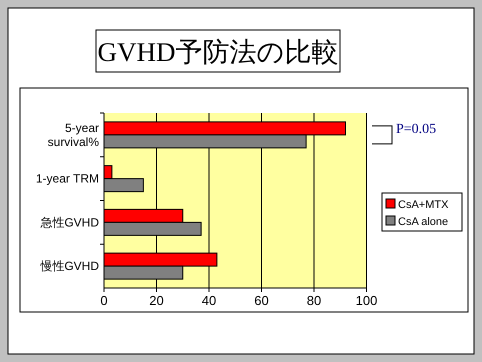 This screenshot has width=482, height=362. Describe the element at coordinates (74, 134) in the screenshot. I see `y-tick-label: 5-year survival%` at that location.